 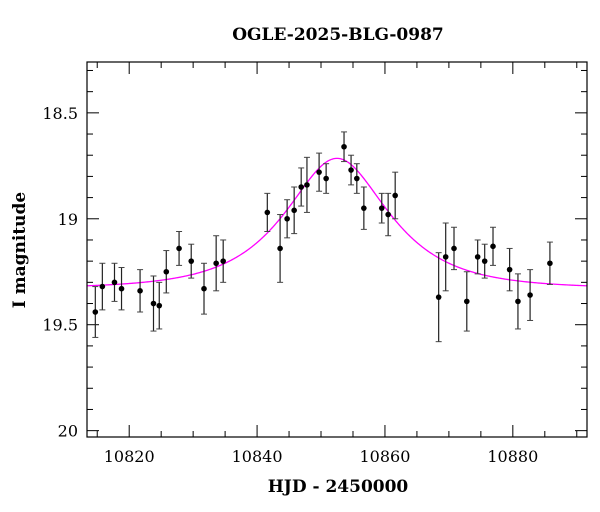 I want to click on y-tick-label: 20, so click(x=68, y=431).